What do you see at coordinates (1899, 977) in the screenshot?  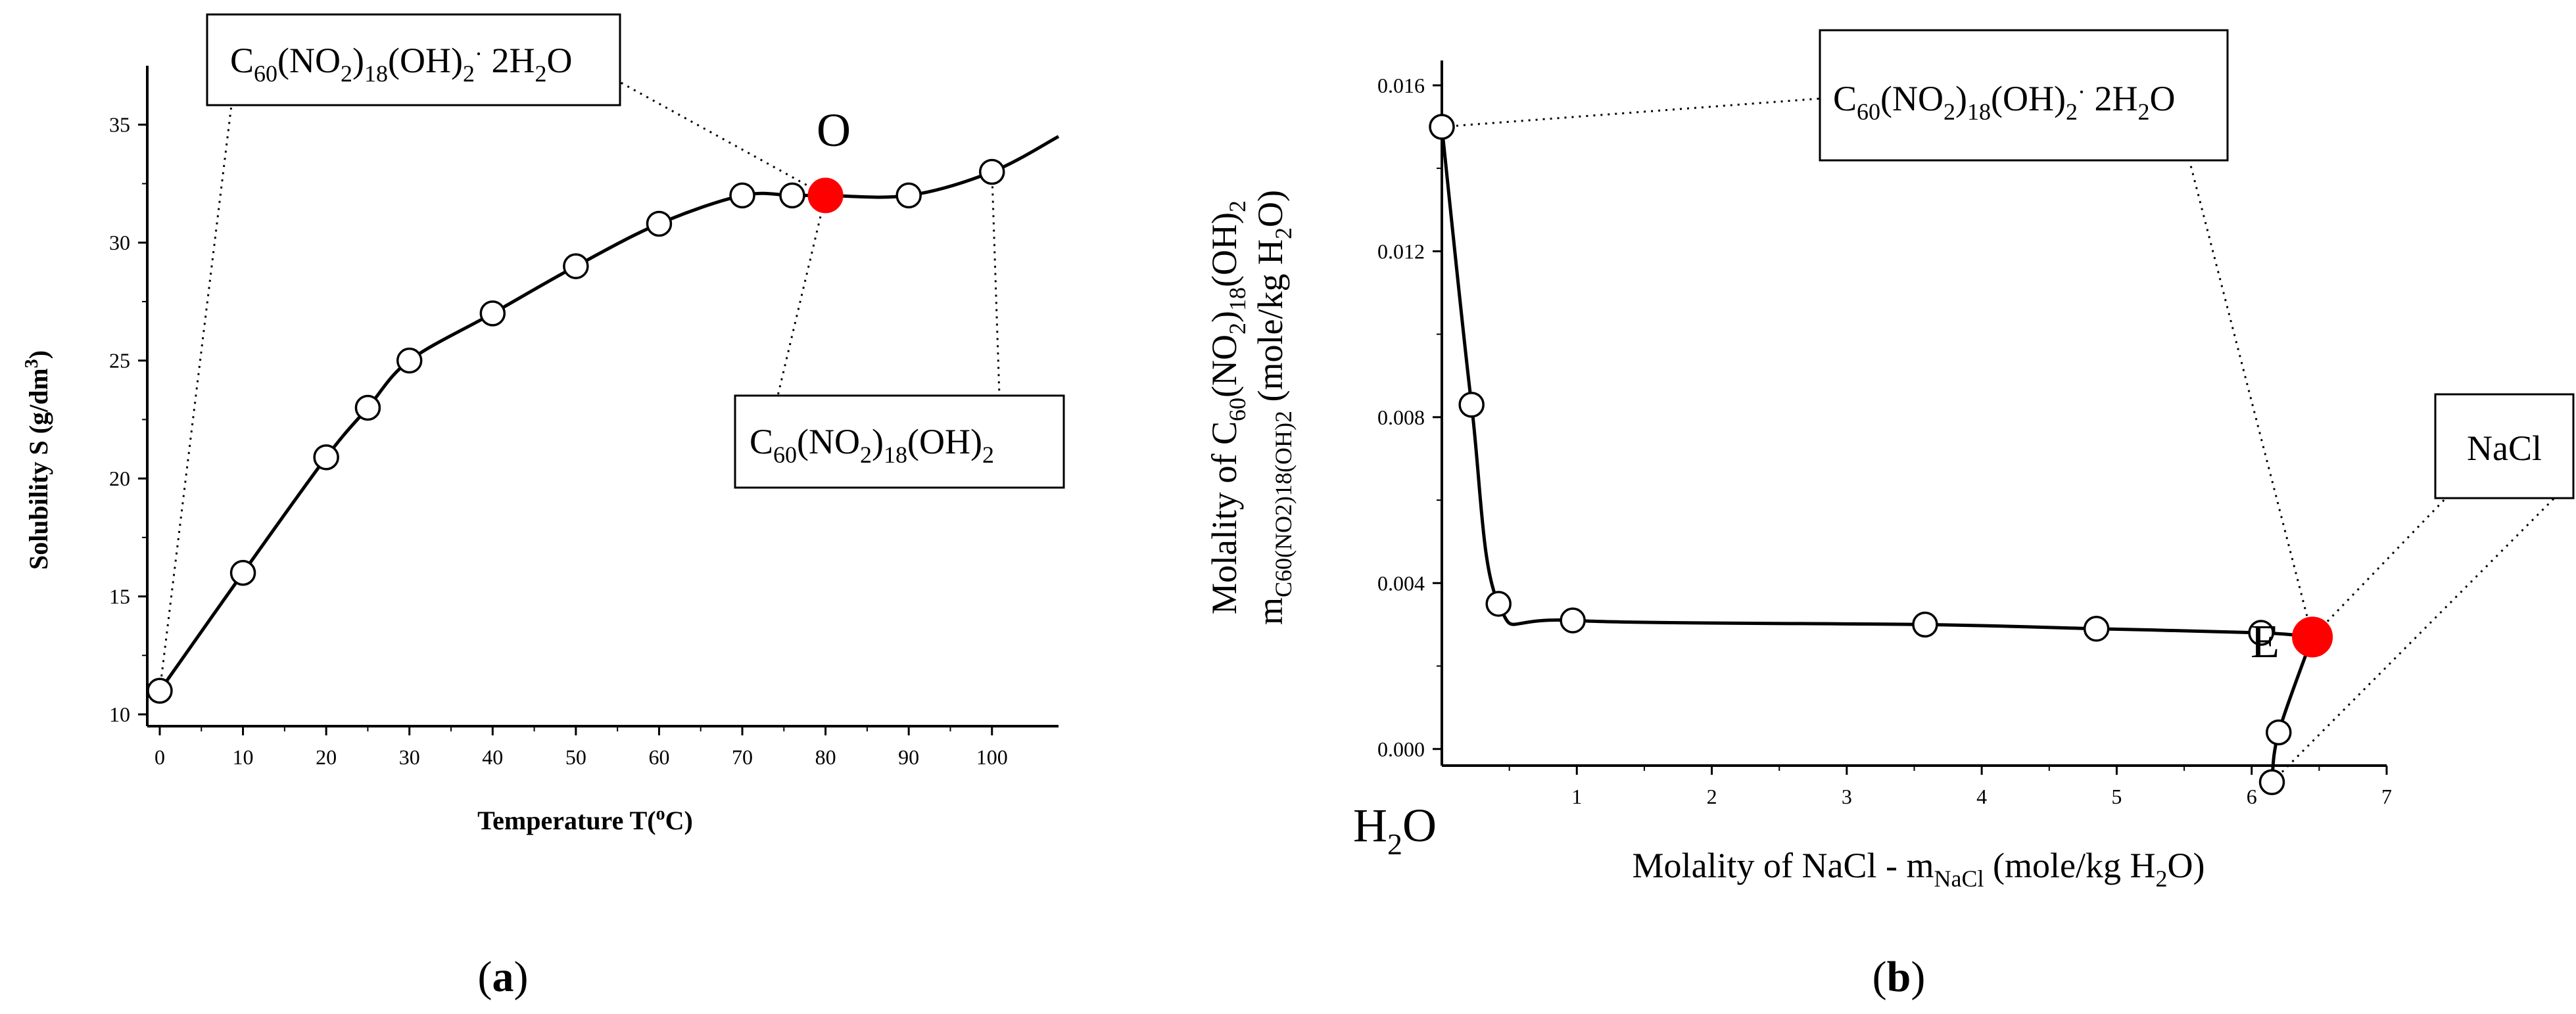 I see `panel-label-b: (b)` at bounding box center [1899, 977].